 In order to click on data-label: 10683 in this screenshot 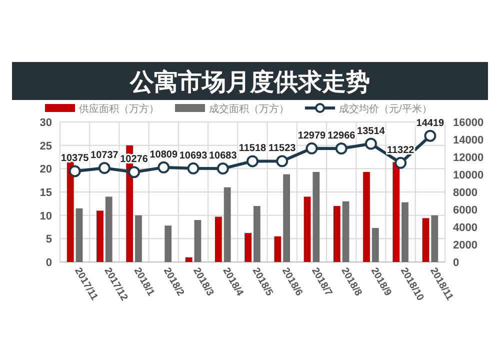, I will do `click(223, 156)`.